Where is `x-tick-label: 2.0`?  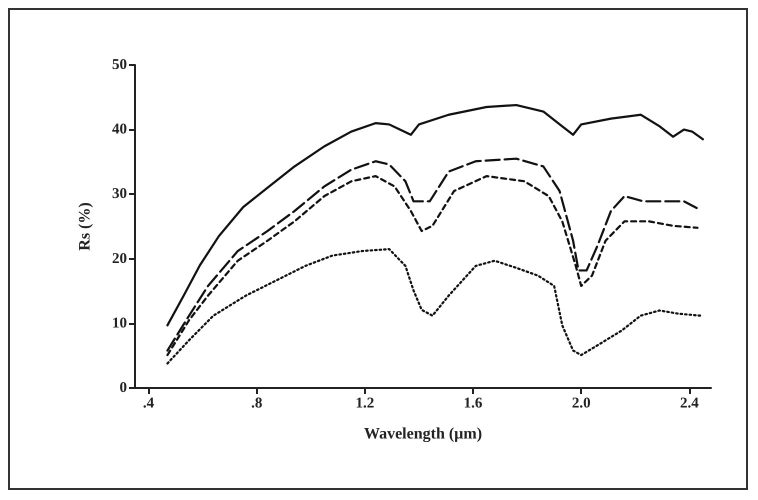 x-tick-label: 2.0 is located at coordinates (581, 404).